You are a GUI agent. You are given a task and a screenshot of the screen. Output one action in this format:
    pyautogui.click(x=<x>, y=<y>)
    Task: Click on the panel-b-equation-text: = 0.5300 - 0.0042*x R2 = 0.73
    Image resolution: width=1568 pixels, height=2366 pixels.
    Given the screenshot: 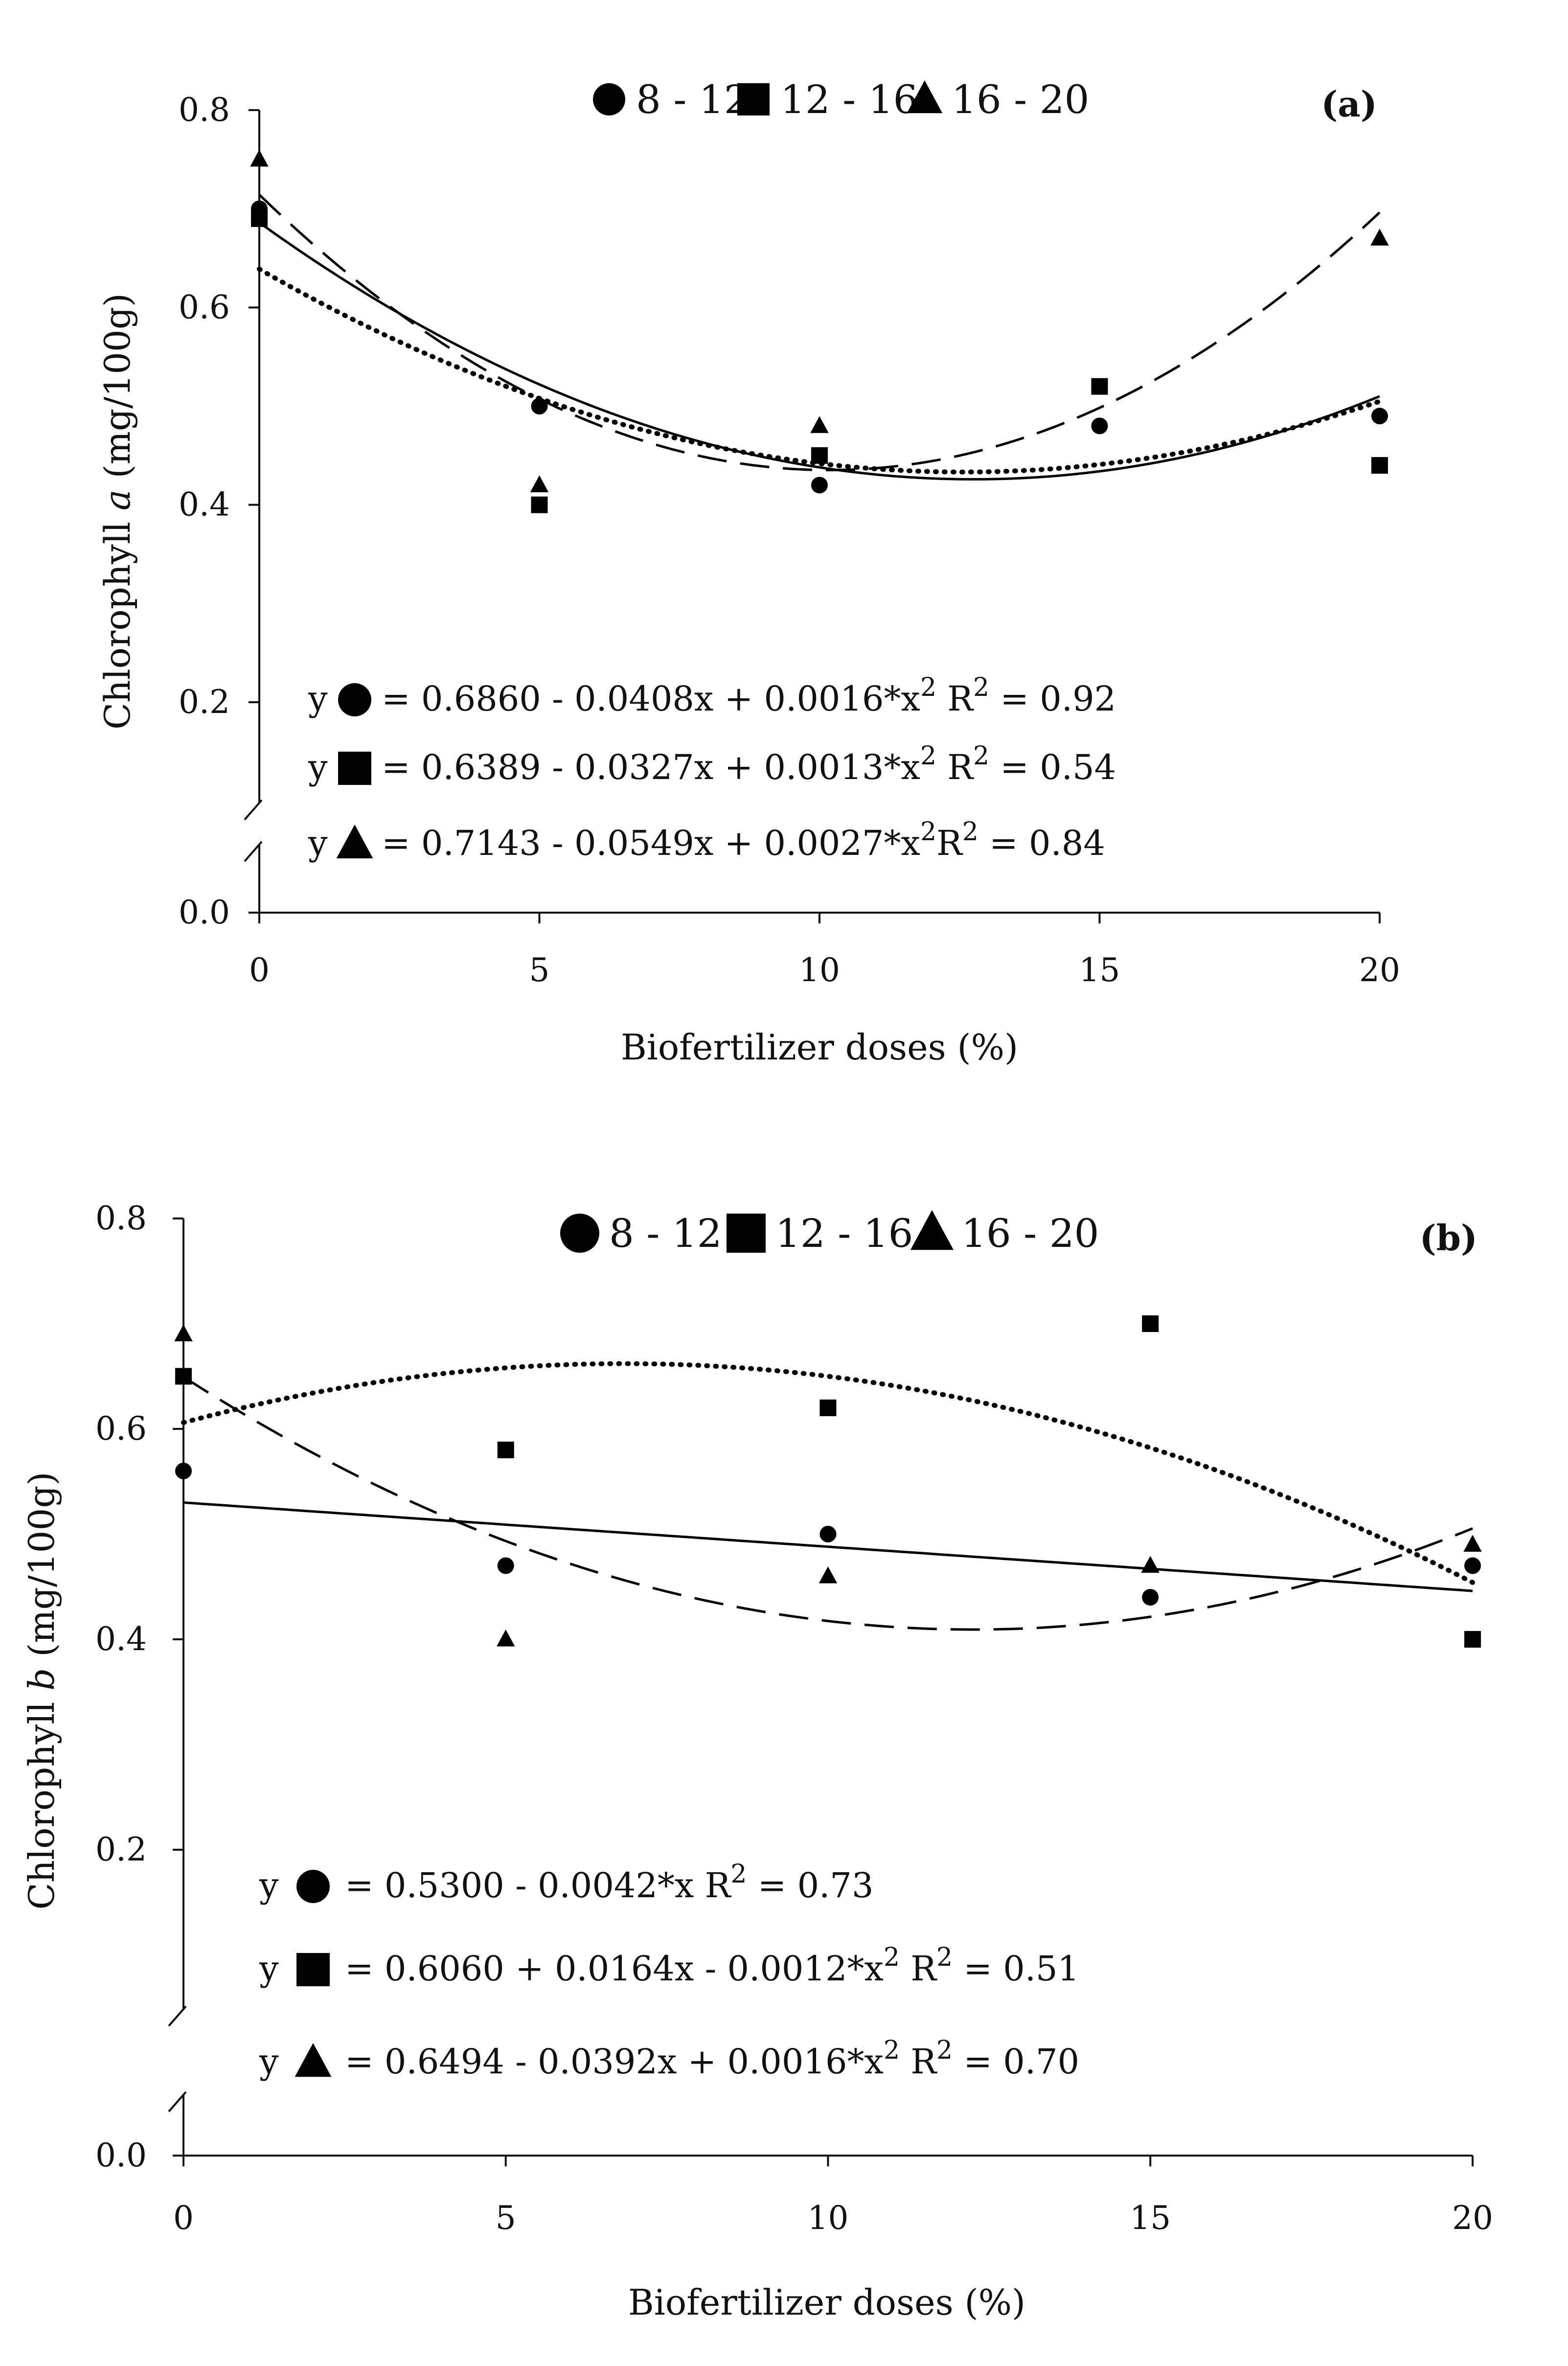 What is the action you would take?
    pyautogui.click(x=609, y=1883)
    